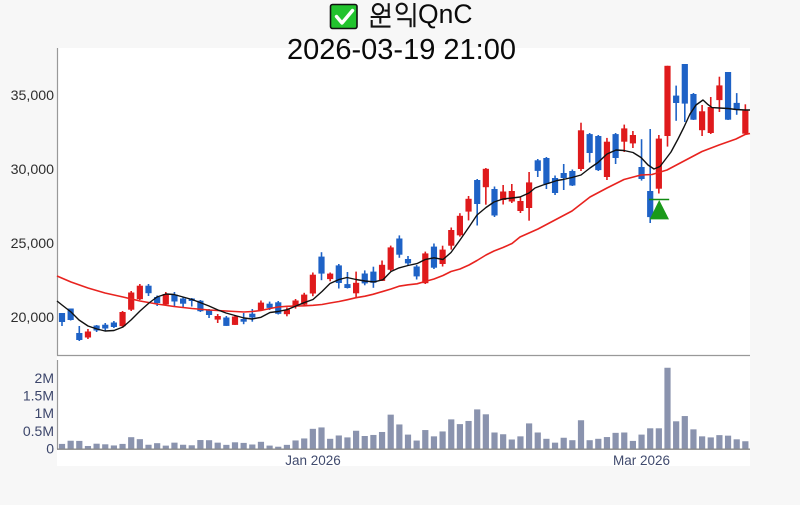 The image size is (800, 505). Describe the element at coordinates (33, 170) in the screenshot. I see `svg-text: 30,000` at that location.